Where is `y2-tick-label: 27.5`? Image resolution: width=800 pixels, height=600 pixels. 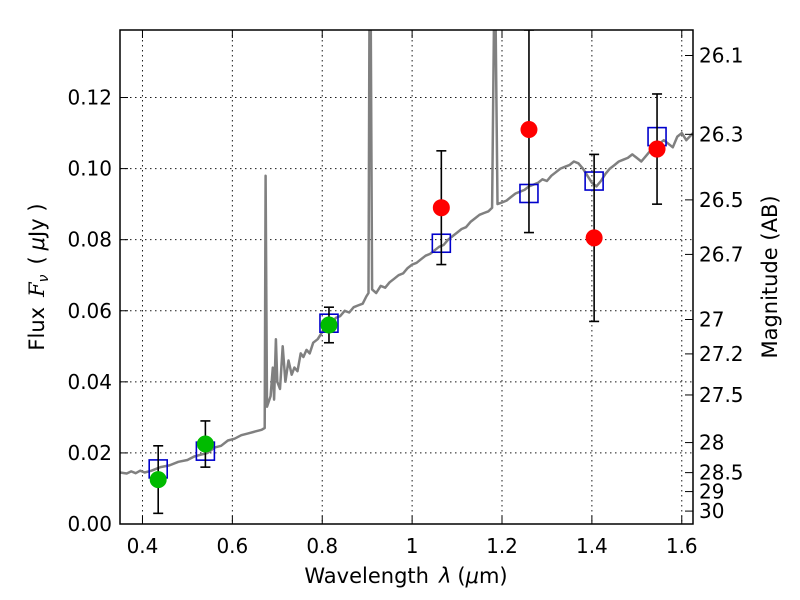 y2-tick-label: 27.5 is located at coordinates (721, 395).